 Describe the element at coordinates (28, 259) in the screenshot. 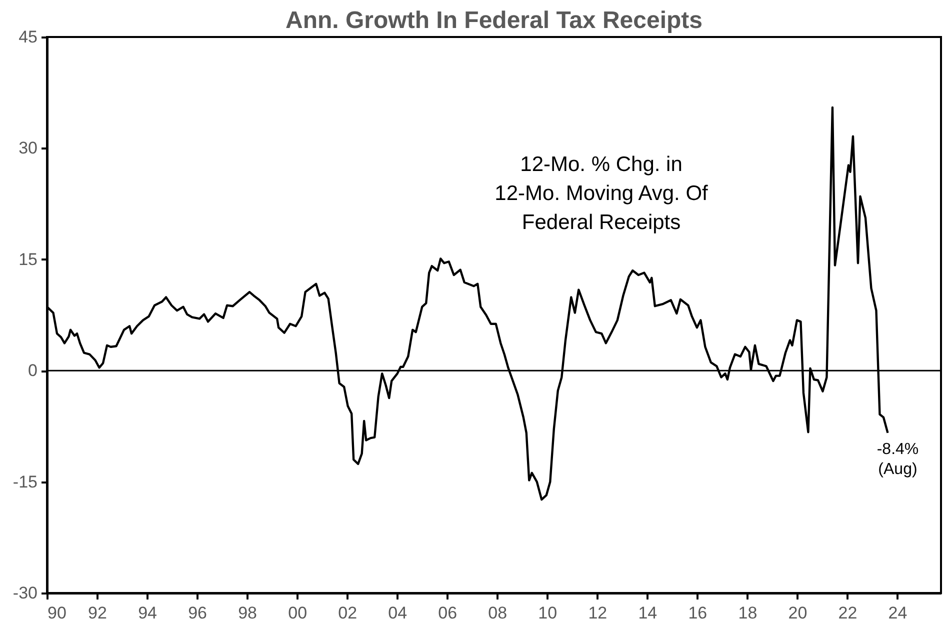

I see `y-tick-label: 15` at that location.